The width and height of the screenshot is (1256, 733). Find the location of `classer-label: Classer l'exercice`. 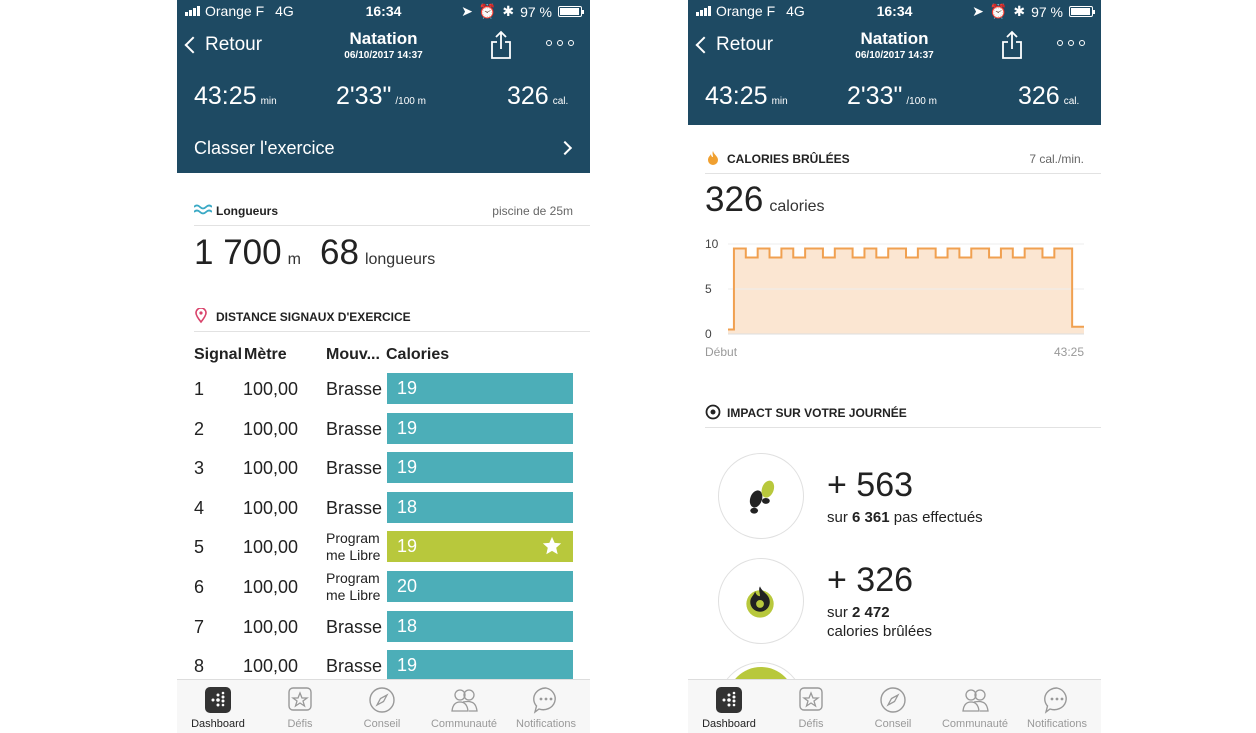

classer-label: Classer l'exercice is located at coordinates (264, 148).